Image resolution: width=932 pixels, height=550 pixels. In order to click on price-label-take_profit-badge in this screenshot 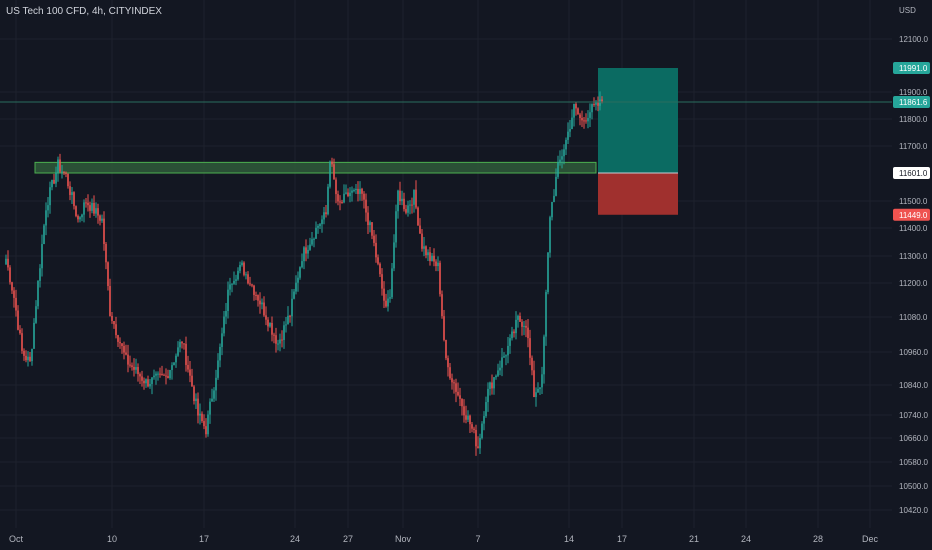, I will do `click(911, 68)`.